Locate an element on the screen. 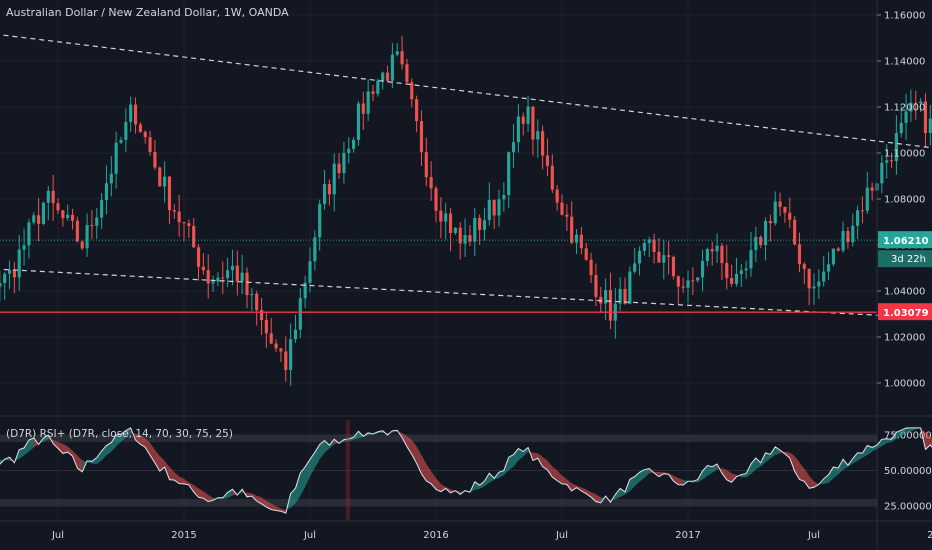 This screenshot has width=932, height=550. support-price-label: 1.03079 is located at coordinates (906, 313).